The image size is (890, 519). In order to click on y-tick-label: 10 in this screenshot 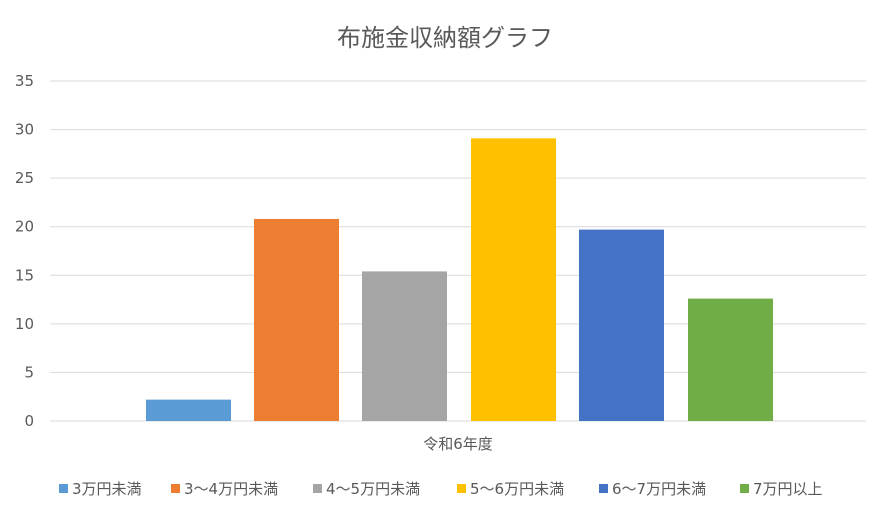, I will do `click(24, 324)`.